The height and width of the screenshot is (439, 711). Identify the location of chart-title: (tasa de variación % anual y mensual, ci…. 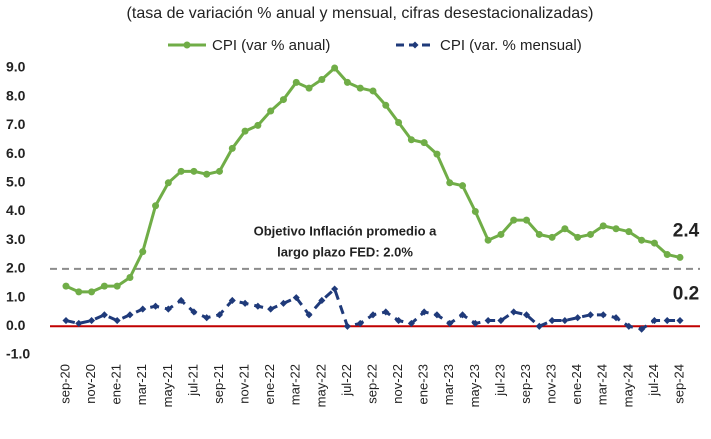
(360, 13).